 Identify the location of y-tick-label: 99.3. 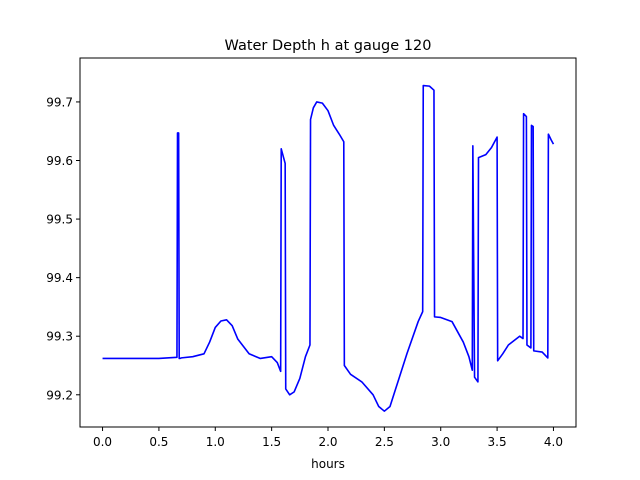
(59, 337).